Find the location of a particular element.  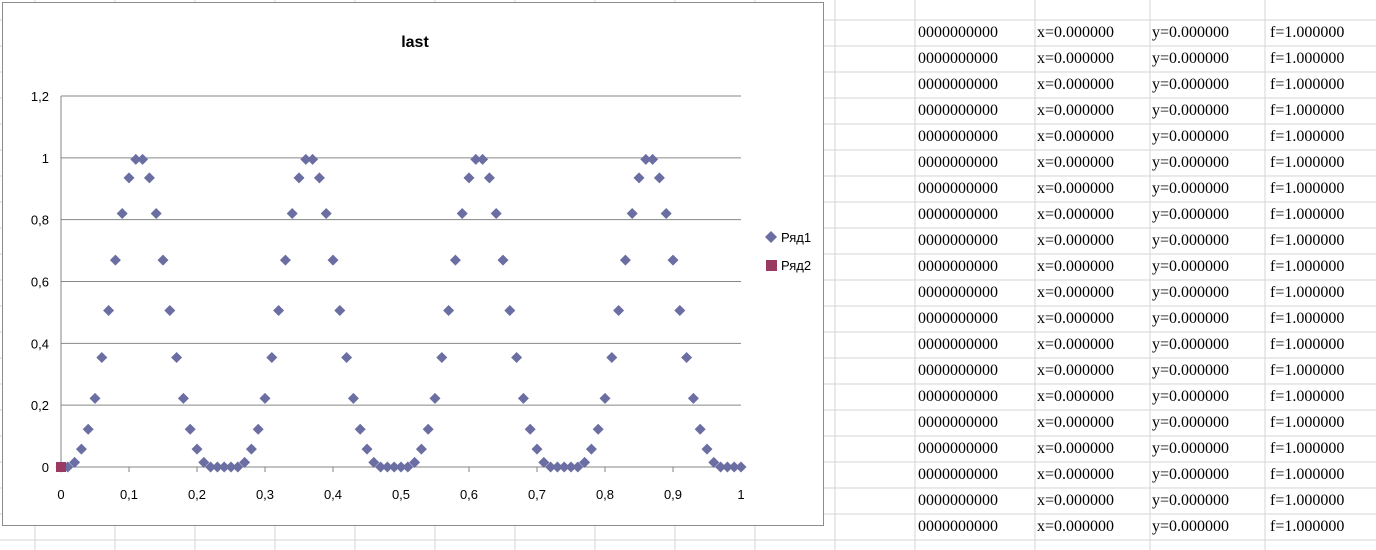

y-tick-label: 0,8 is located at coordinates (40, 220).